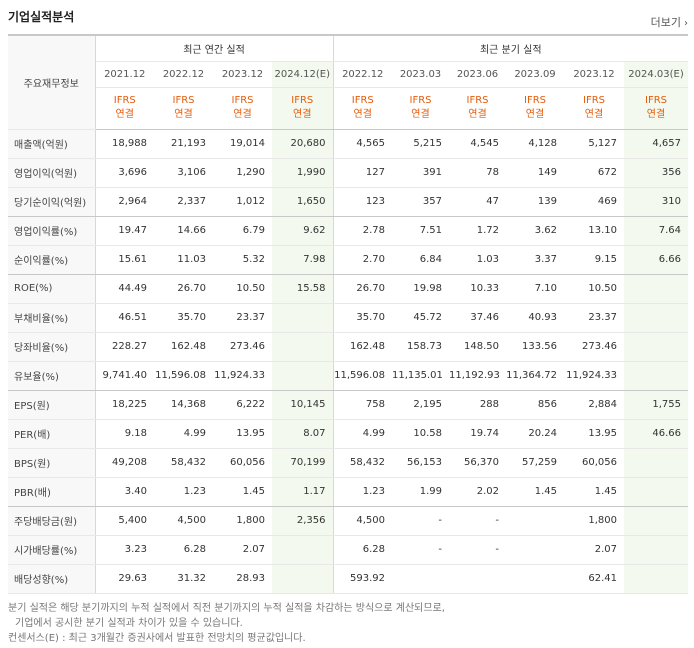 The width and height of the screenshot is (694, 648). I want to click on table-cell: 1,800, so click(242, 521).